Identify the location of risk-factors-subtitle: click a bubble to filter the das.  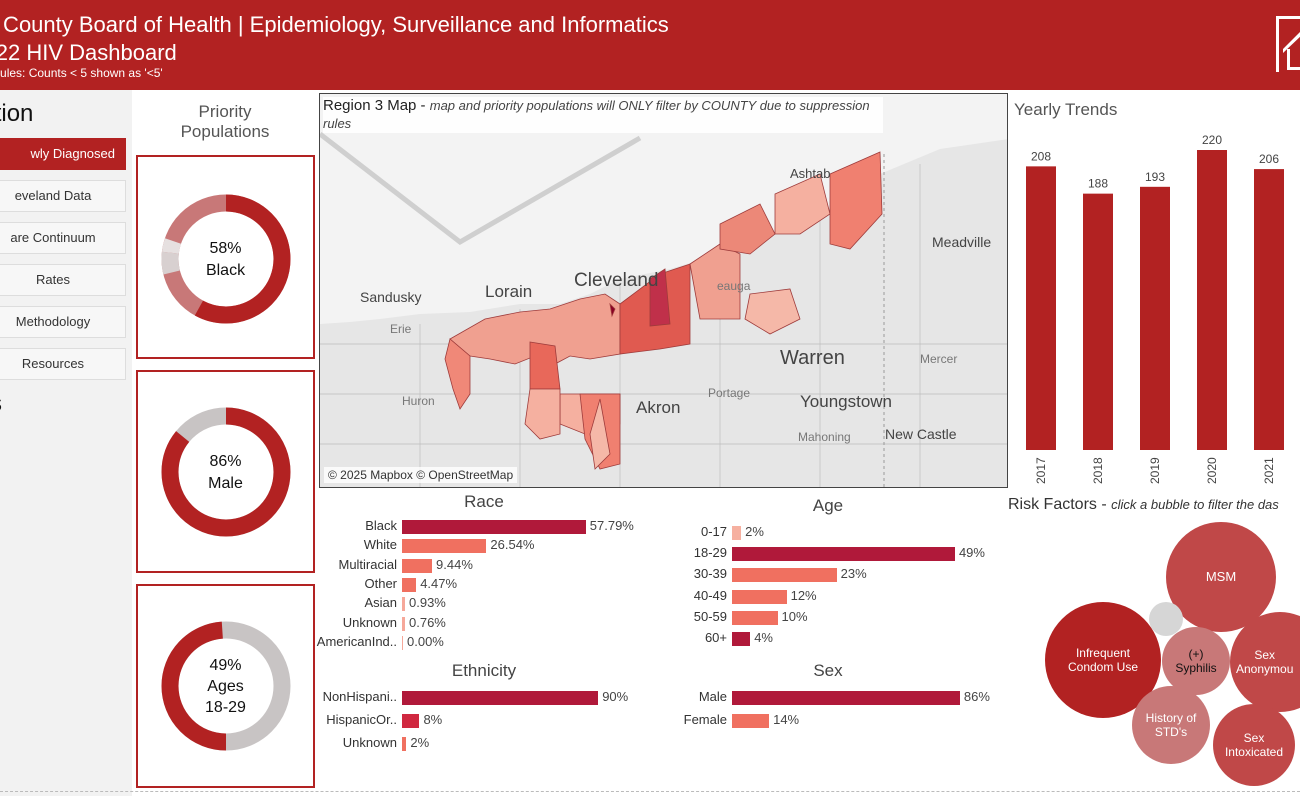
(1195, 504).